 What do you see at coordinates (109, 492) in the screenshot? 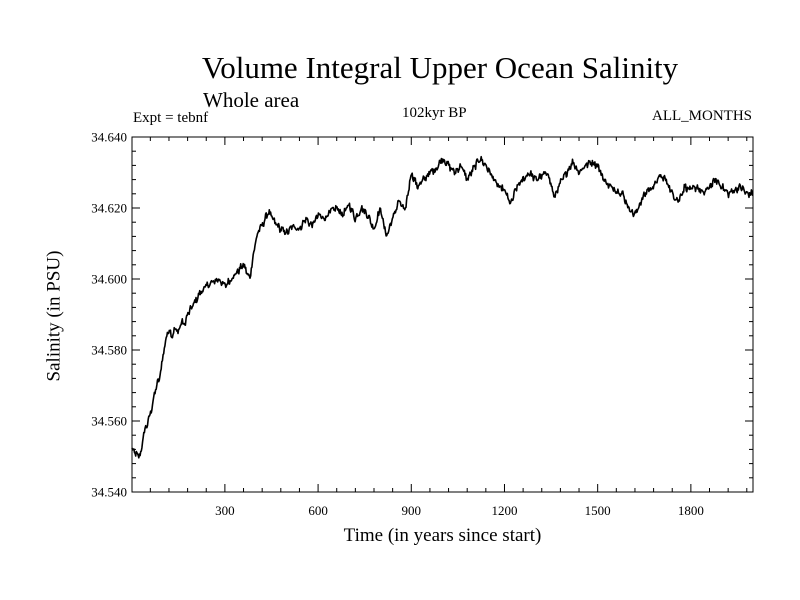
I see `y-tick-label: 34.540` at bounding box center [109, 492].